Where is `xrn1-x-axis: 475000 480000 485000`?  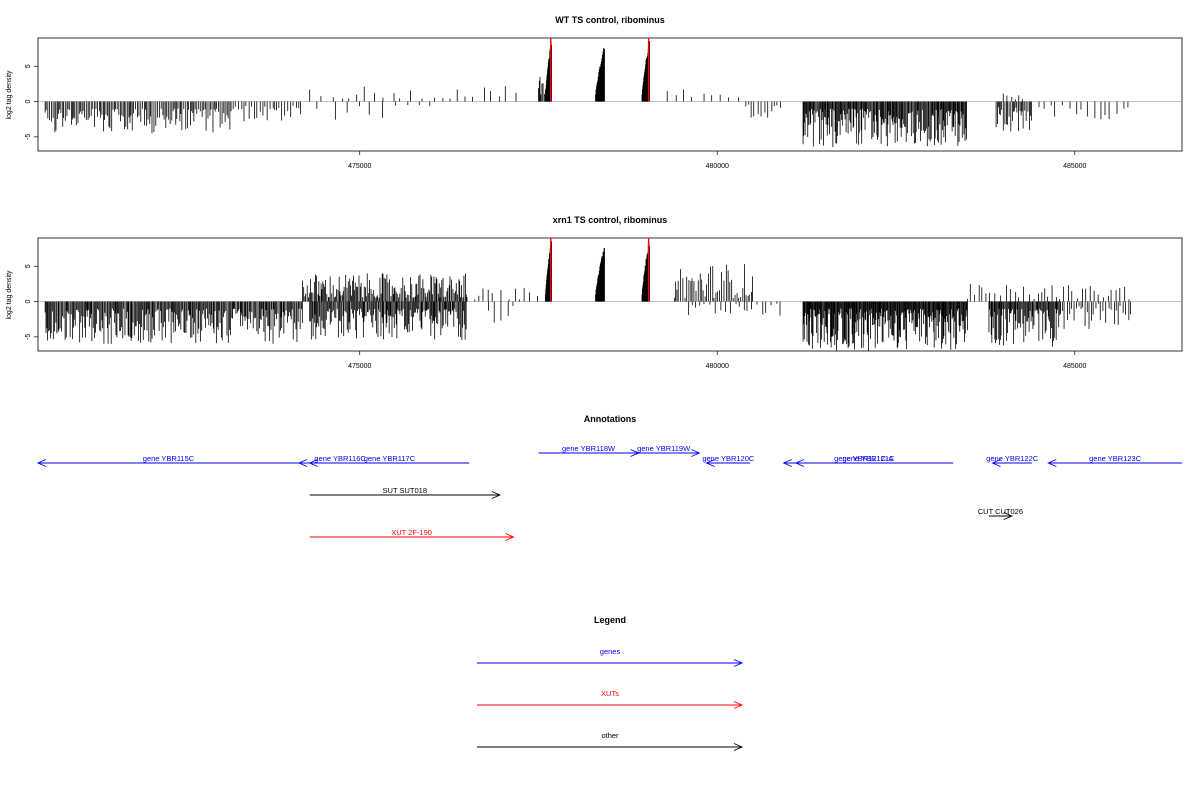 xrn1-x-axis: 475000 480000 485000 is located at coordinates (717, 360).